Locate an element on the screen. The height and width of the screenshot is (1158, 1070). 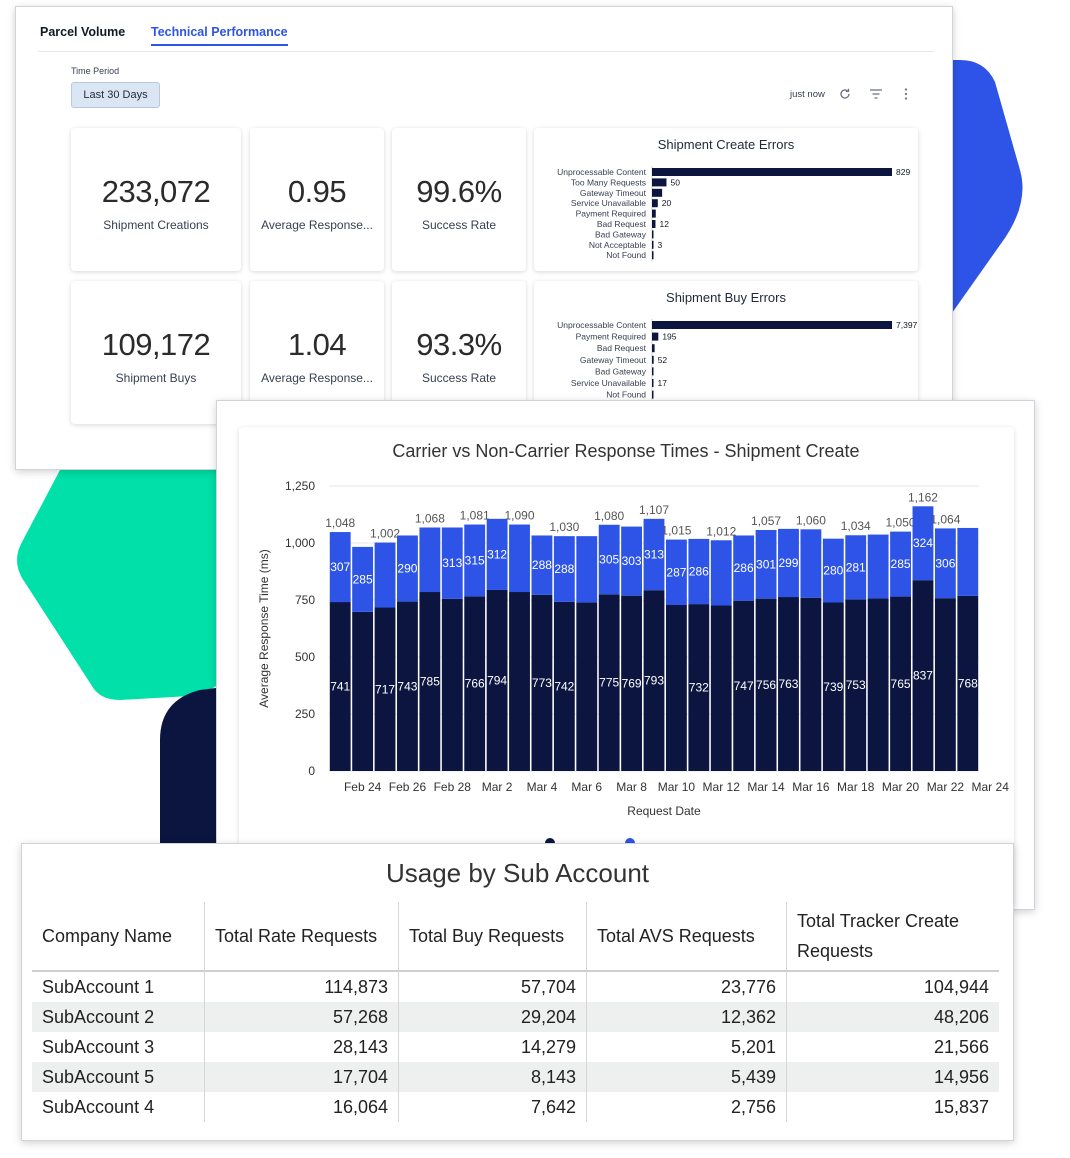
total-value-label: 1,030 is located at coordinates (564, 527).